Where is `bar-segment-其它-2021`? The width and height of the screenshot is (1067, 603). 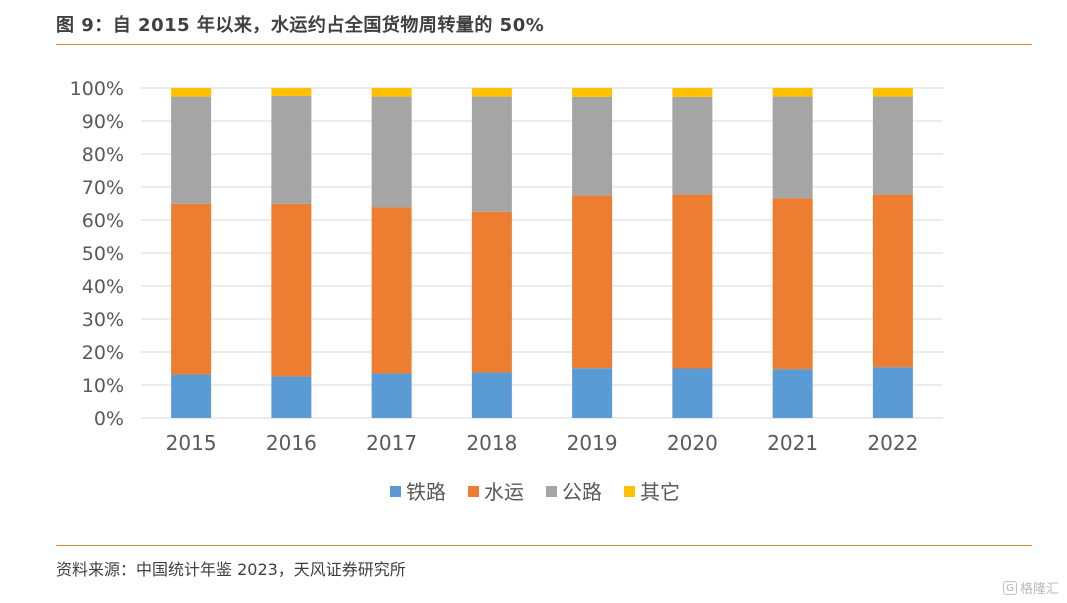
bar-segment-其它-2021 is located at coordinates (792, 92).